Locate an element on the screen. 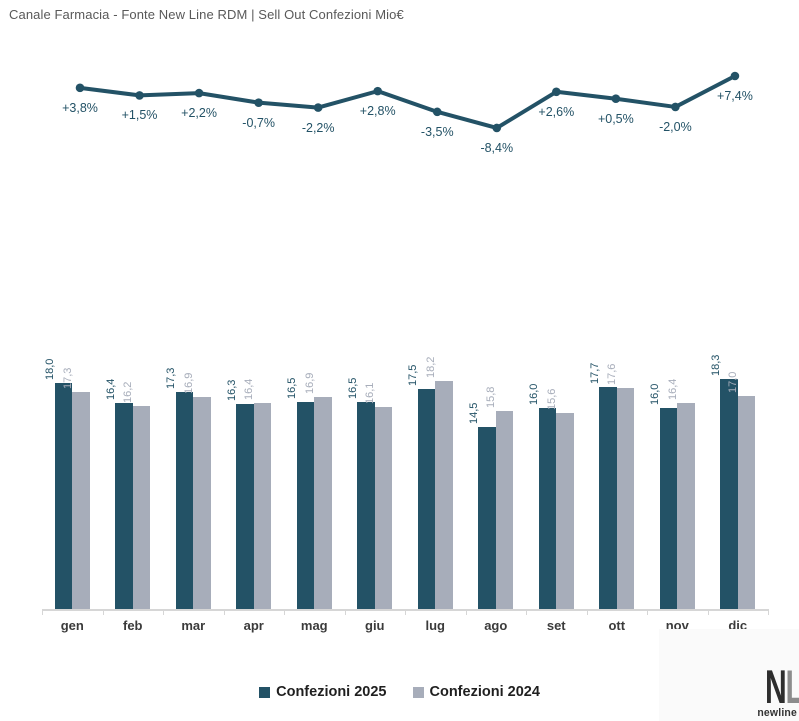 The image size is (799, 721). bar-value-confezioni-2024-apr: 16,4 is located at coordinates (249, 389).